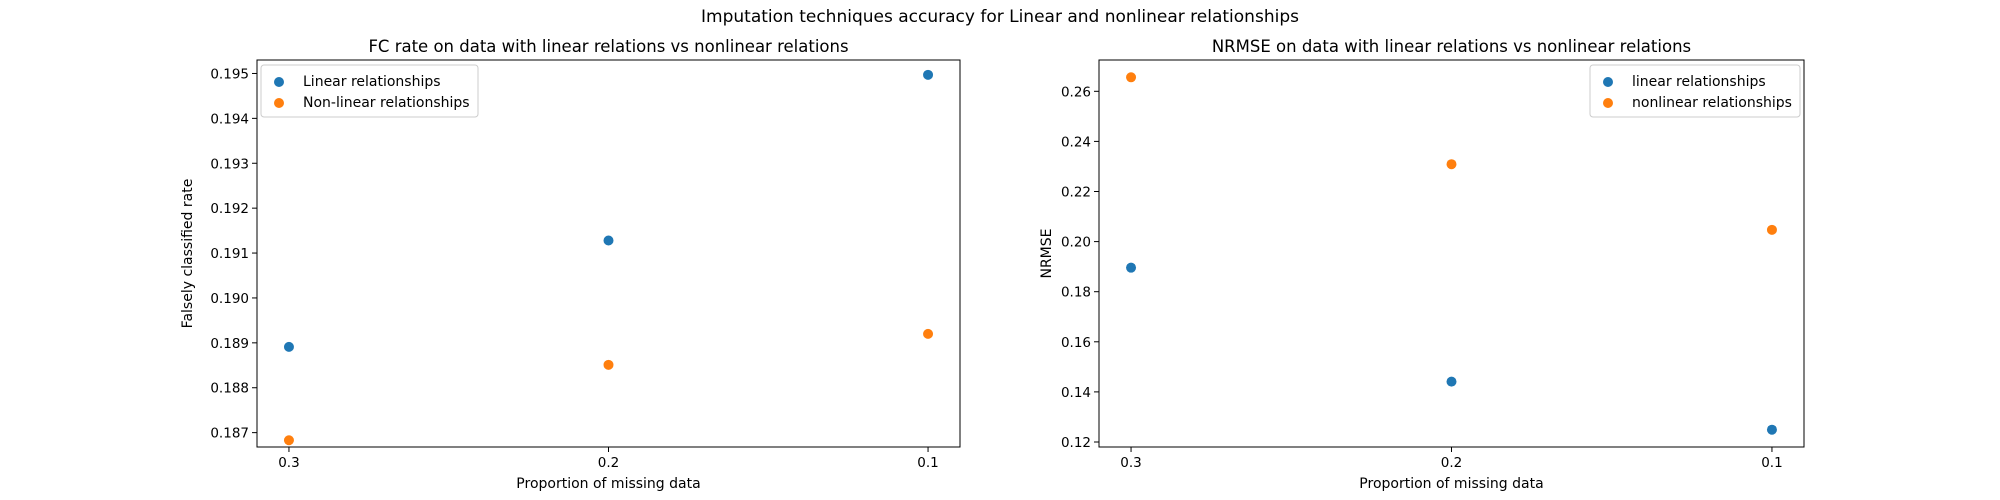  Describe the element at coordinates (1076, 243) in the screenshot. I see `chart-2-y-tick-label: 0.20` at that location.